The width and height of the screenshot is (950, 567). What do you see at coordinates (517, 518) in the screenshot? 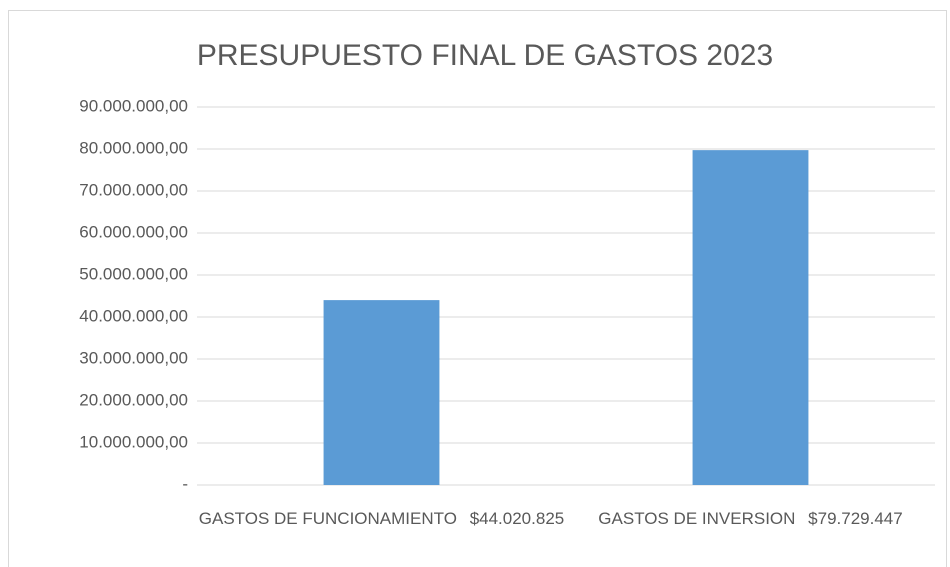
I see `value-label: $44.020.825` at bounding box center [517, 518].